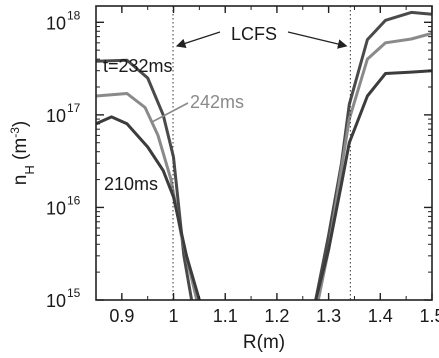 This screenshot has width=439, height=358. I want to click on x-axis-label: R(m), so click(264, 342).